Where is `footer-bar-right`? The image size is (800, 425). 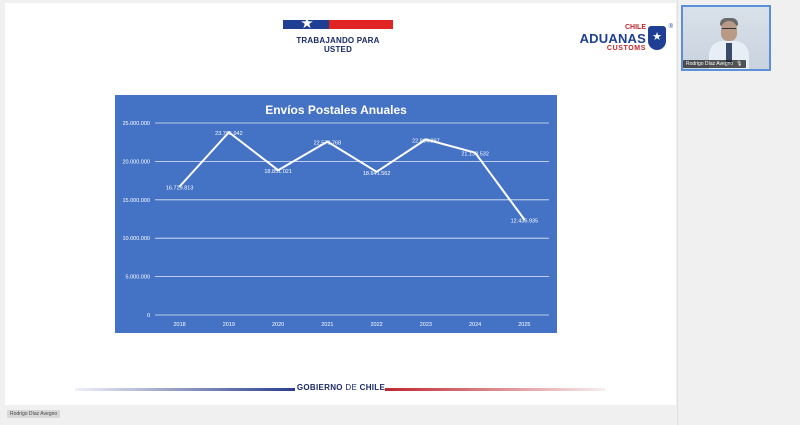 footer-bar-right is located at coordinates (495, 389).